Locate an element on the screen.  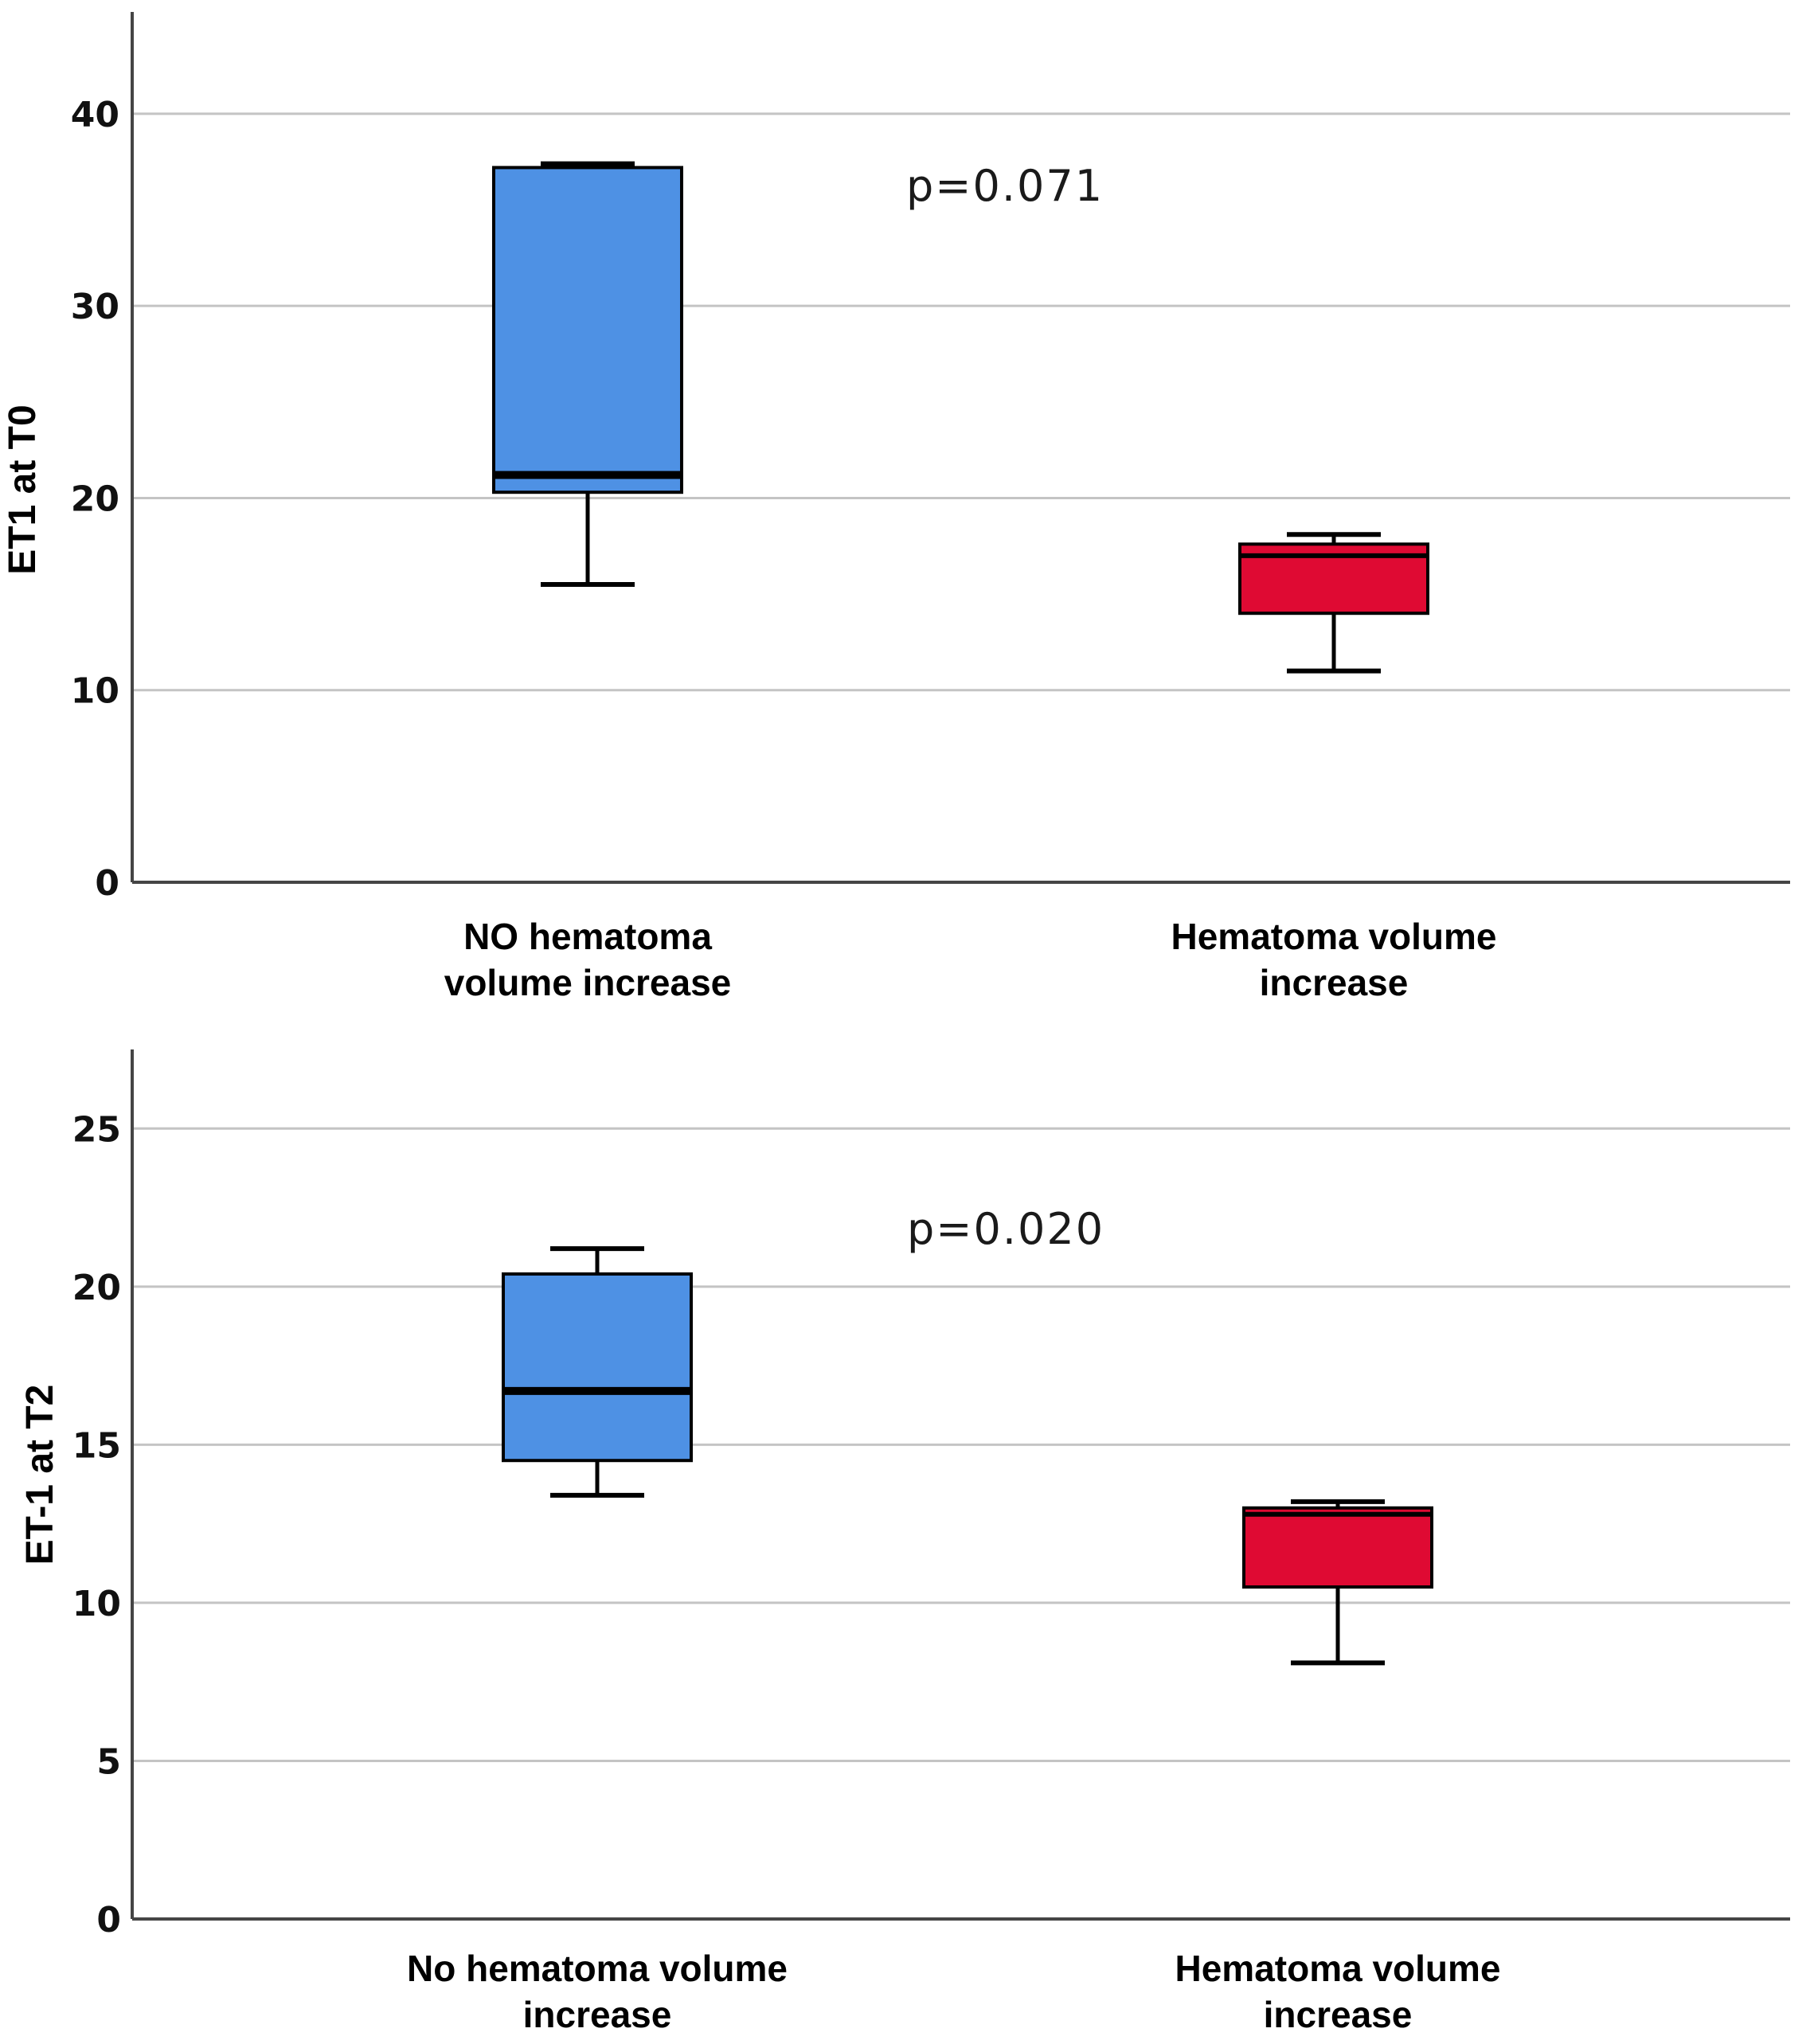
y-axis-title: ET1 at T0 is located at coordinates (23, 489).